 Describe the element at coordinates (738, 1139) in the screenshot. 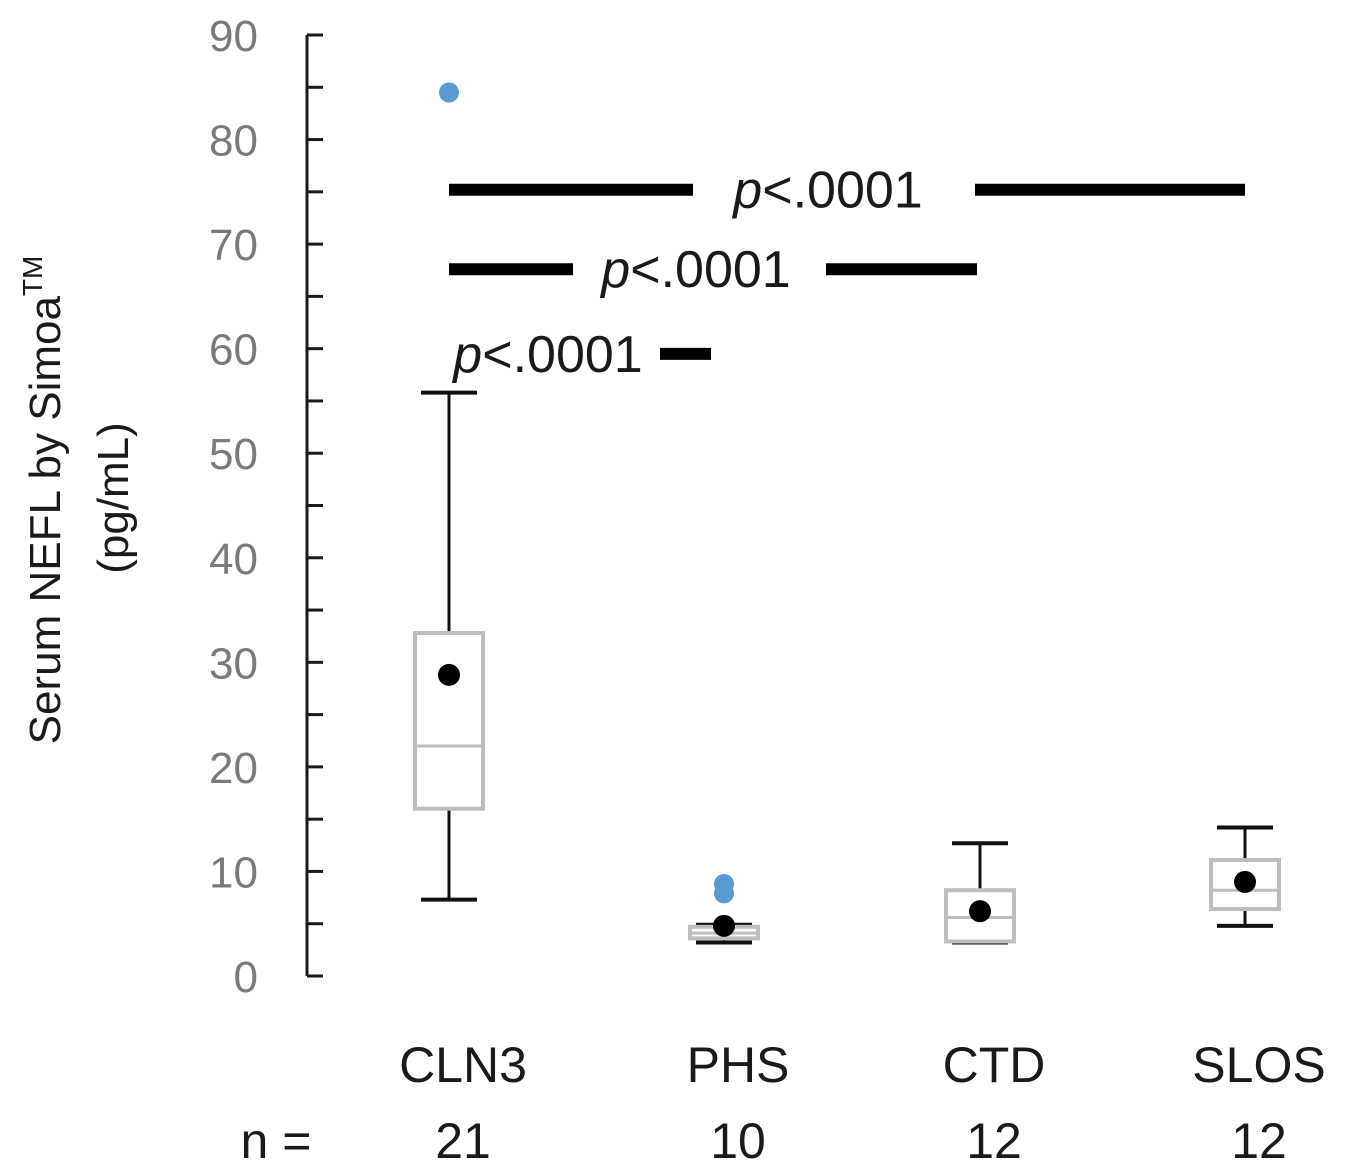

I see `sample-size-label: 10` at that location.